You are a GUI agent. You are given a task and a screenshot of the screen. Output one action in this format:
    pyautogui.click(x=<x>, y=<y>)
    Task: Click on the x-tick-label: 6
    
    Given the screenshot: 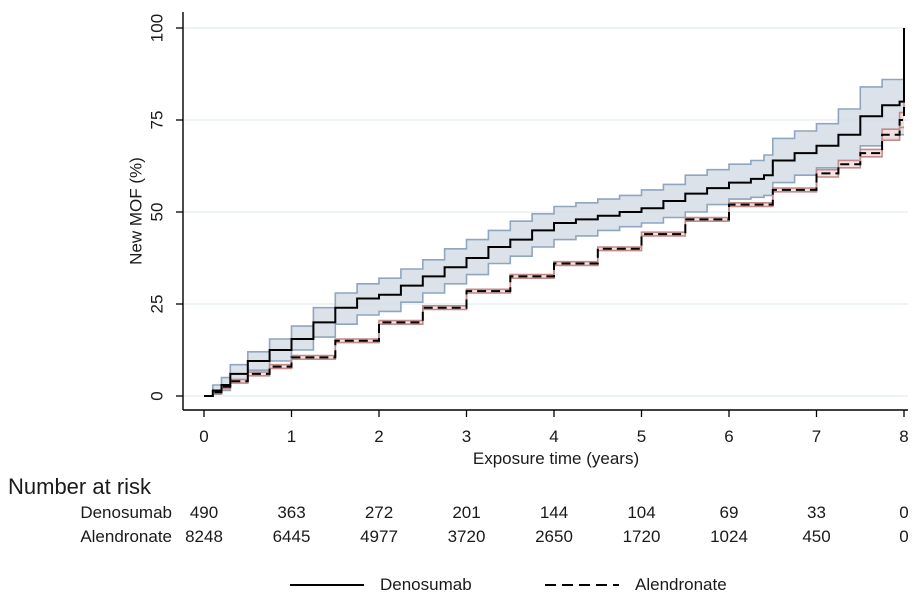 What is the action you would take?
    pyautogui.click(x=728, y=436)
    